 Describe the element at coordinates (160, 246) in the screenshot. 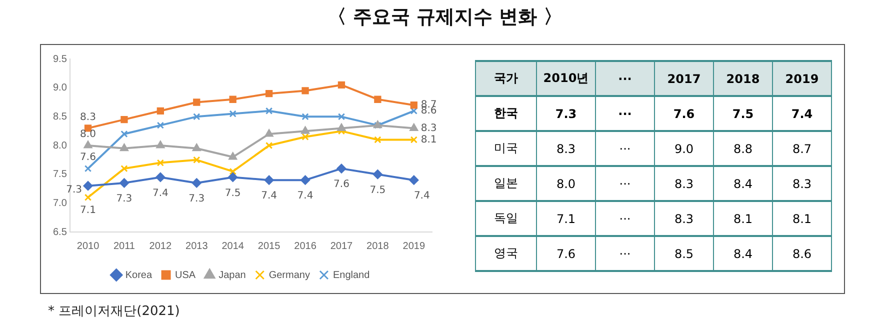

I see `x-tick-label: 2012` at that location.